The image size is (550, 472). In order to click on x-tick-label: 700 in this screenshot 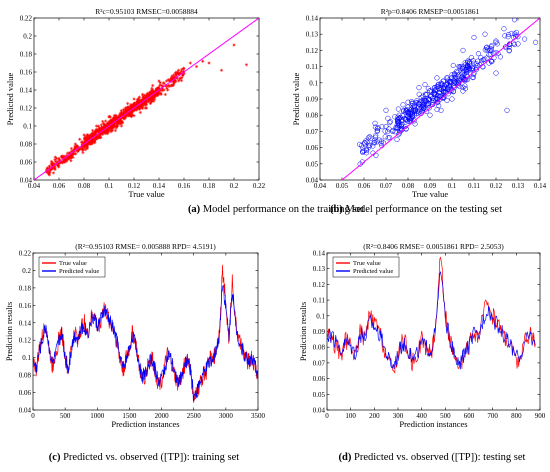, I will do `click(492, 416)`.